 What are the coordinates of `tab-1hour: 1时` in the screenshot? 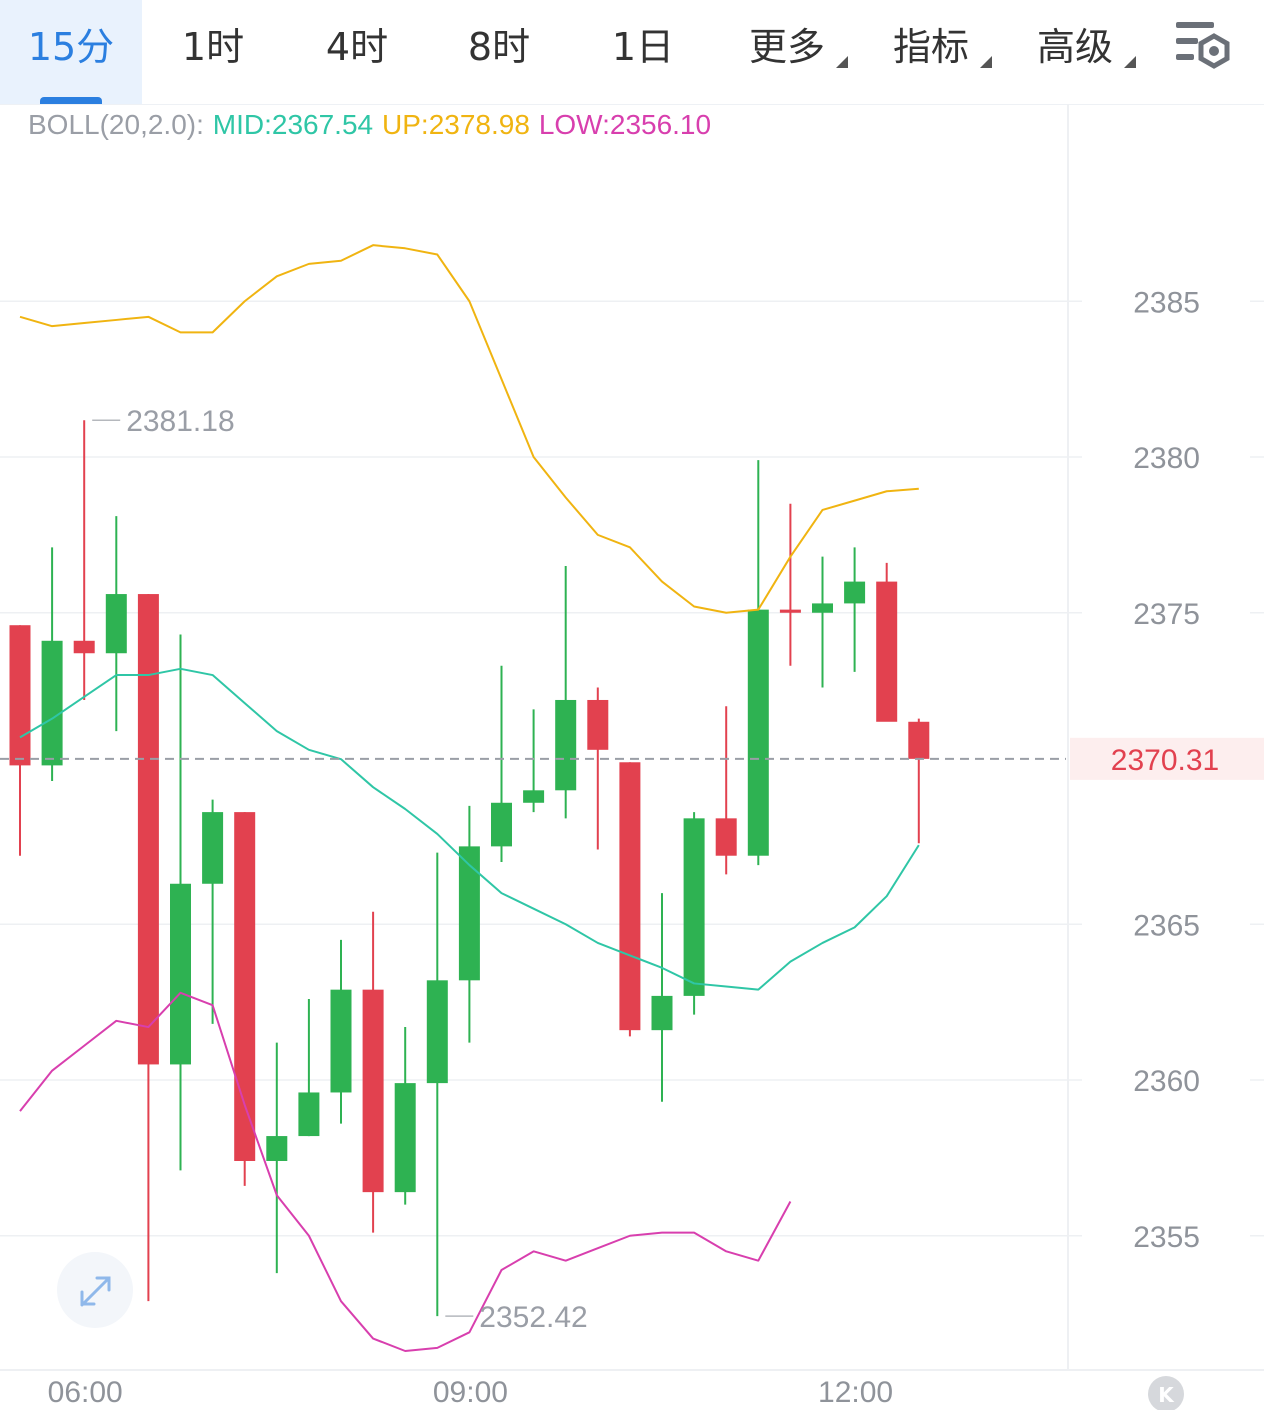 It's located at (213, 52).